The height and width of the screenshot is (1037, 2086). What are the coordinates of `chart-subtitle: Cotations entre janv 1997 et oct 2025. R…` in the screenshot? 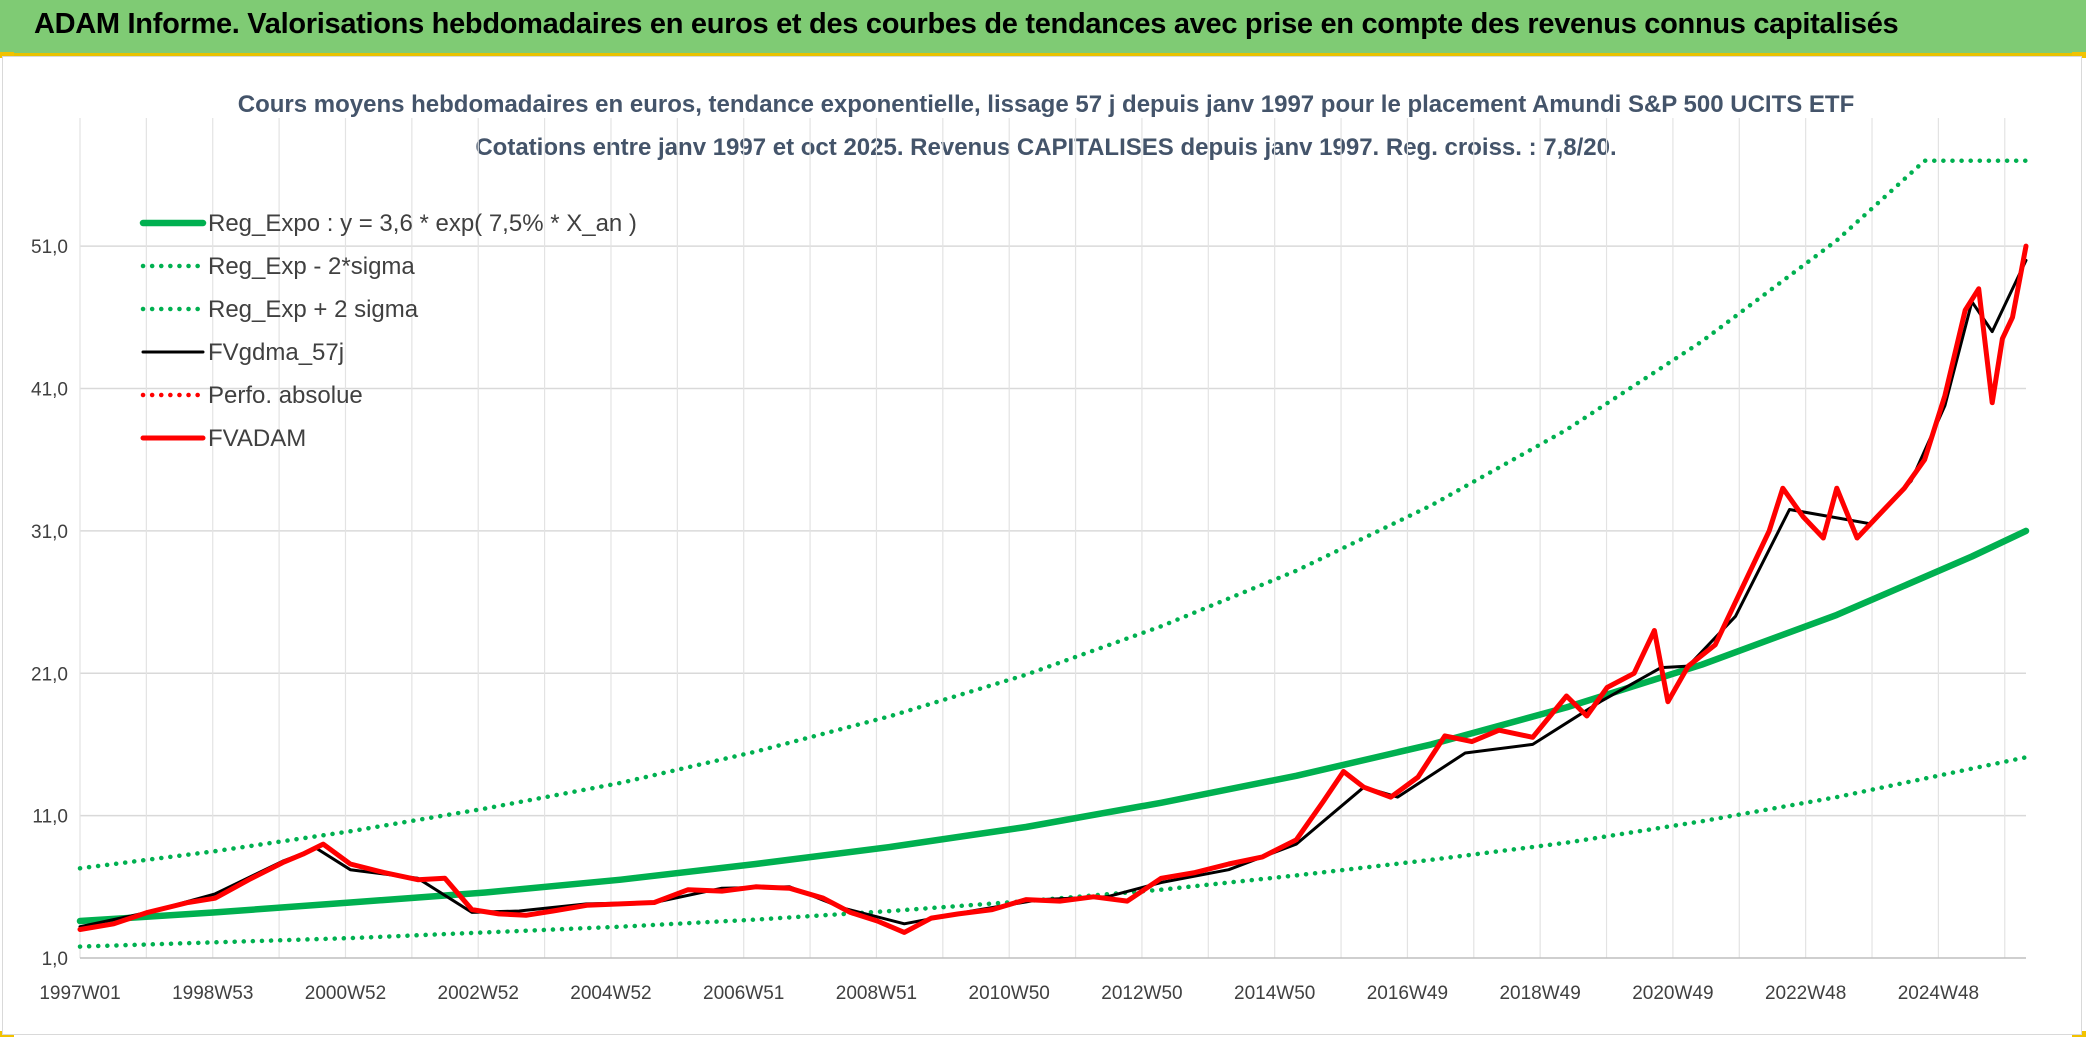 It's located at (1045, 147).